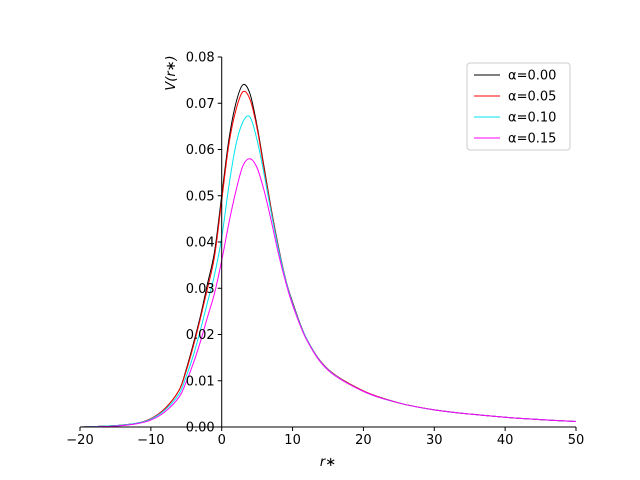 Image resolution: width=640 pixels, height=480 pixels. I want to click on legend-label: α=0.00, so click(532, 76).